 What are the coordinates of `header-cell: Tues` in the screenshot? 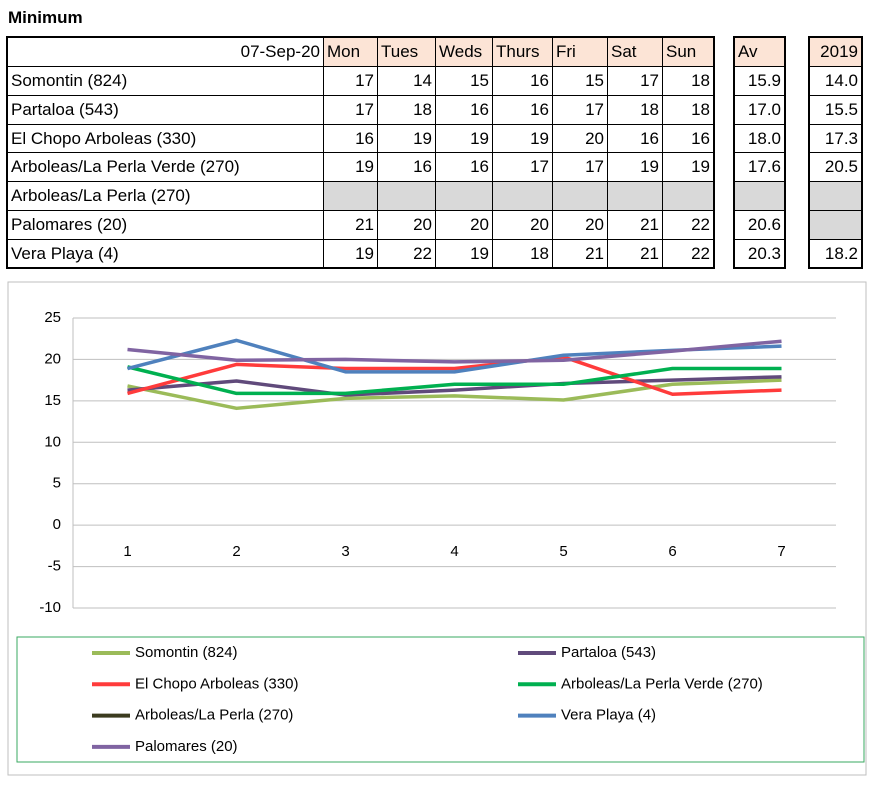 It's located at (406, 51).